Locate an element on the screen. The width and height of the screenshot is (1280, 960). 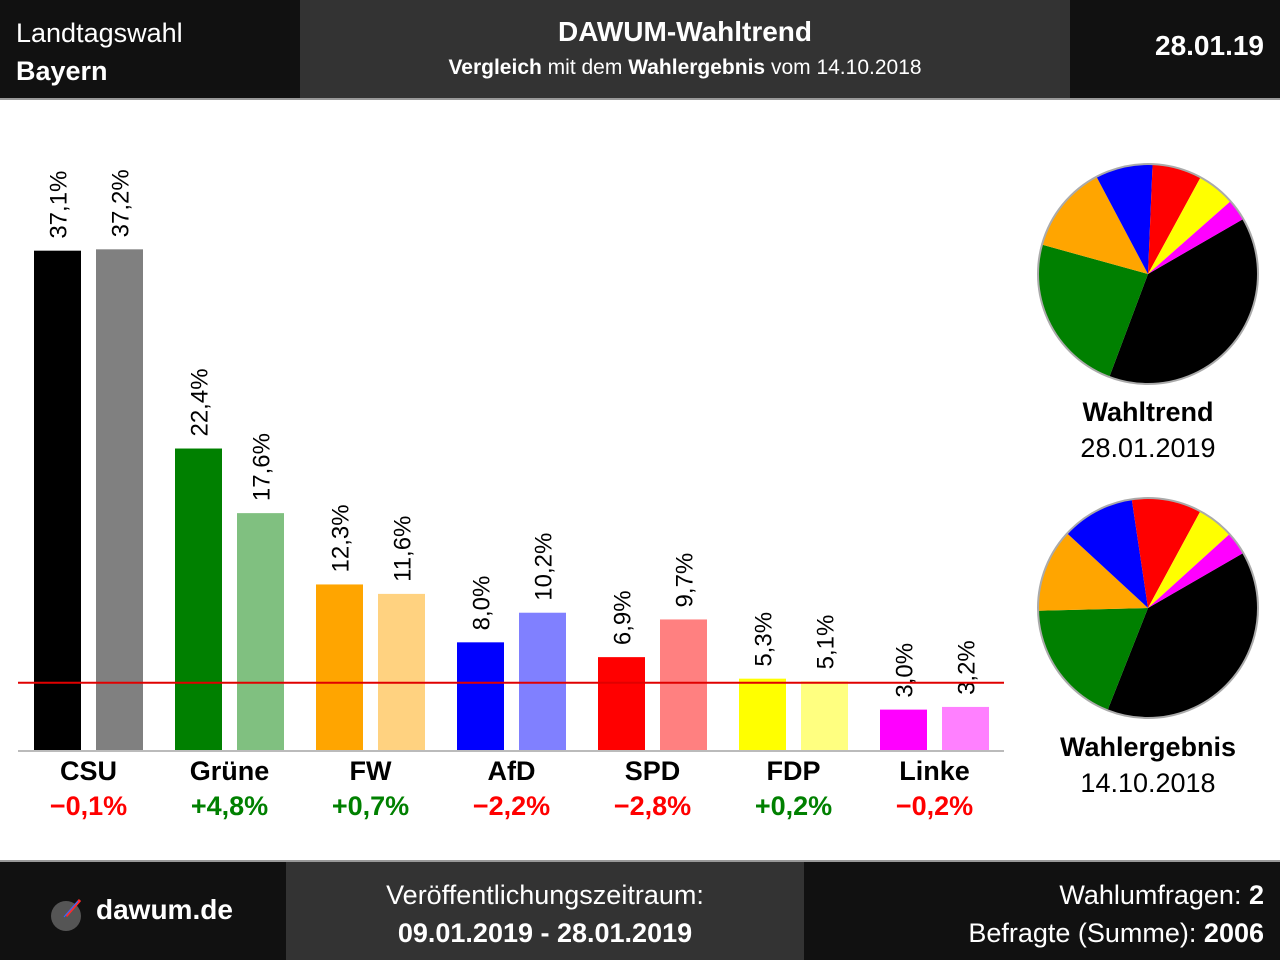
bar-afd-trend is located at coordinates (480, 696).